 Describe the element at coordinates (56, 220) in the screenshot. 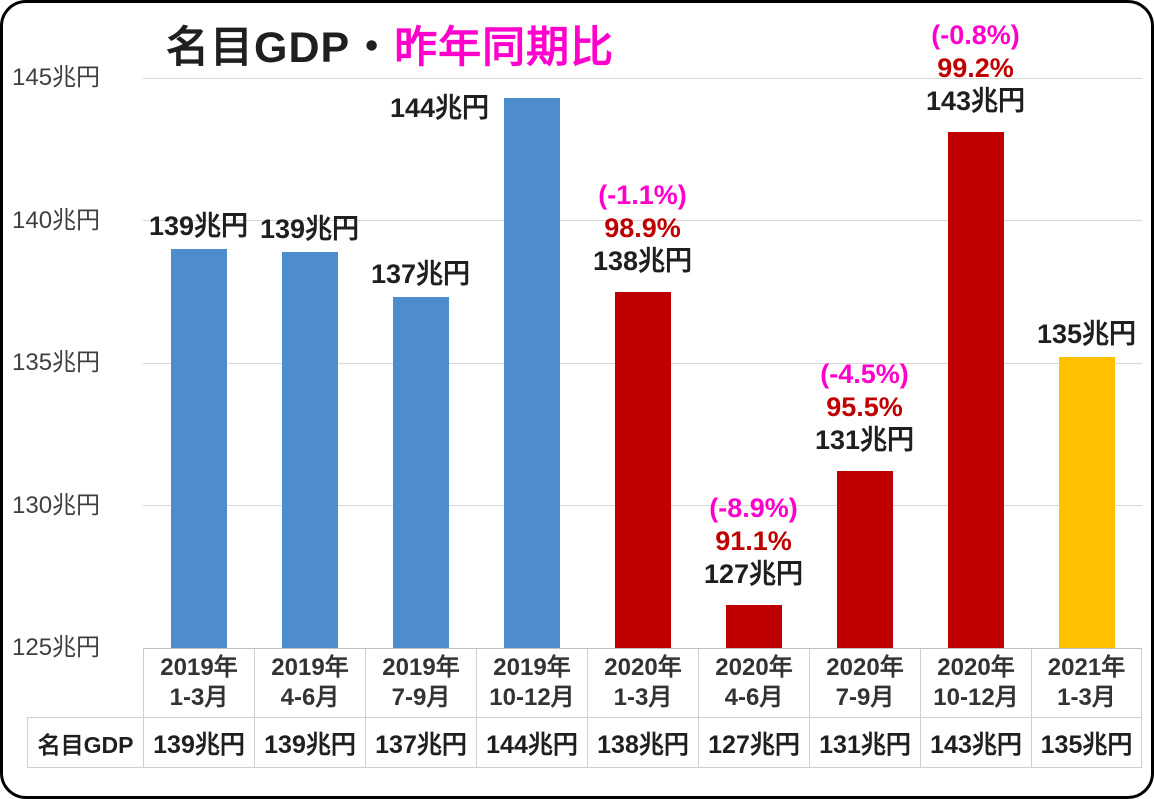

I see `y-tick-label: 140兆円` at that location.